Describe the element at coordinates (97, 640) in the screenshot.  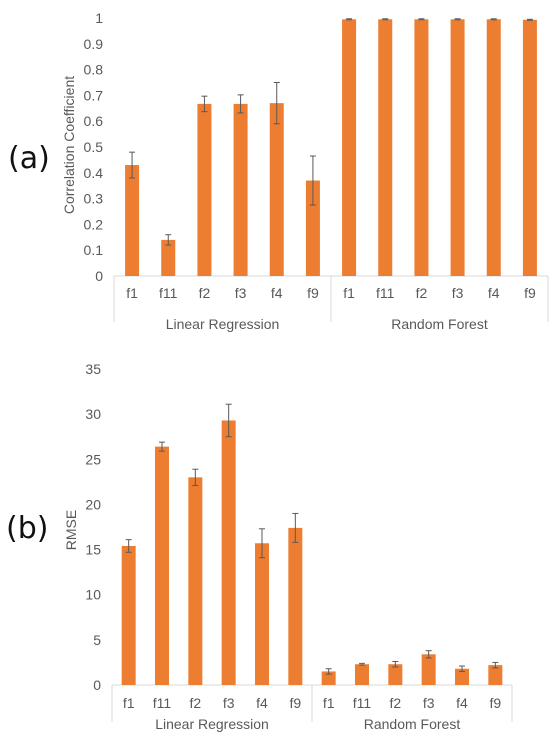
I see `panel-b-y-tick-1: 5` at that location.